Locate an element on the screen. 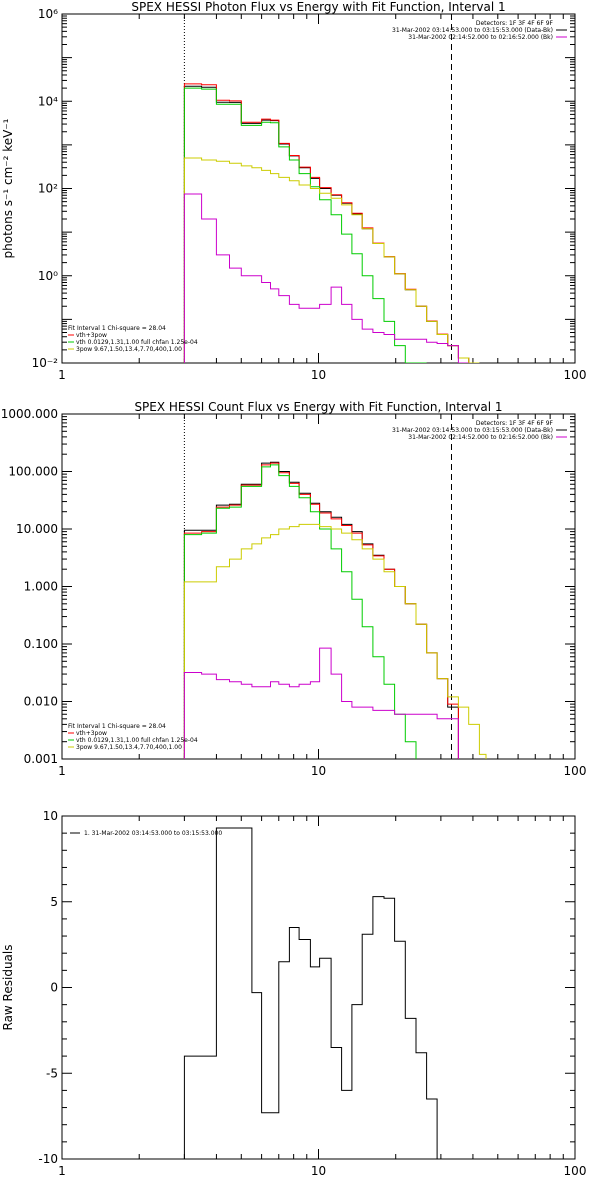 The image size is (600, 1200). y-tick-label: 5 is located at coordinates (54, 902).